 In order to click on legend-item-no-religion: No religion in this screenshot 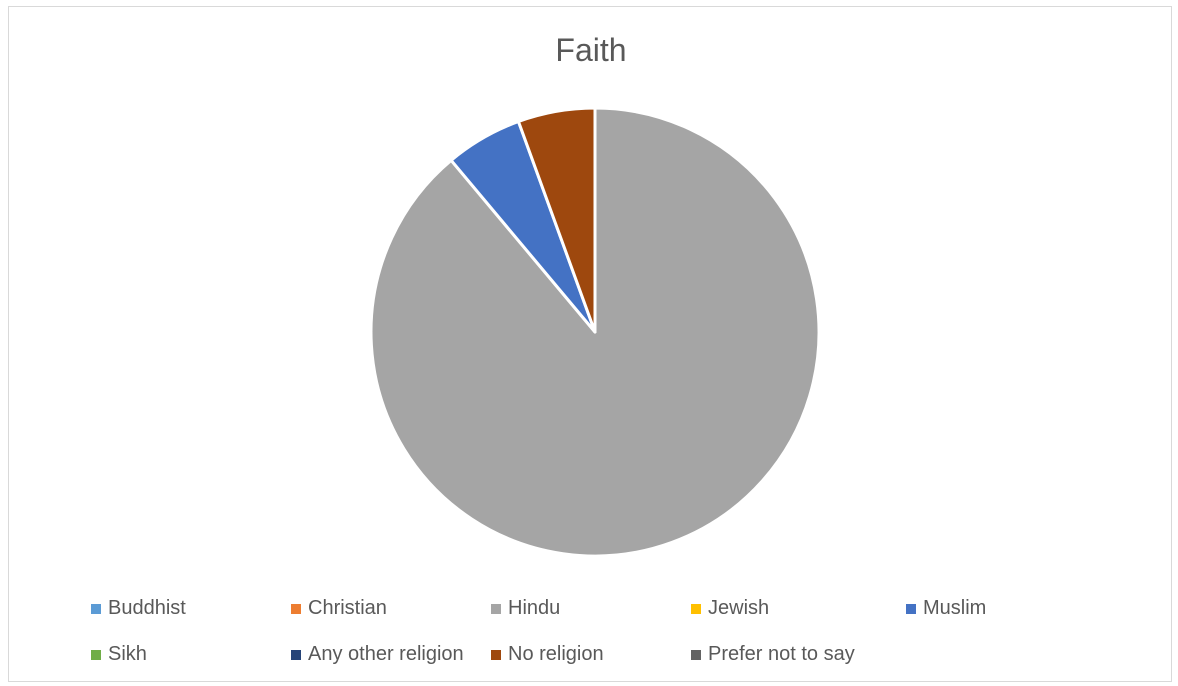, I will do `click(547, 654)`.